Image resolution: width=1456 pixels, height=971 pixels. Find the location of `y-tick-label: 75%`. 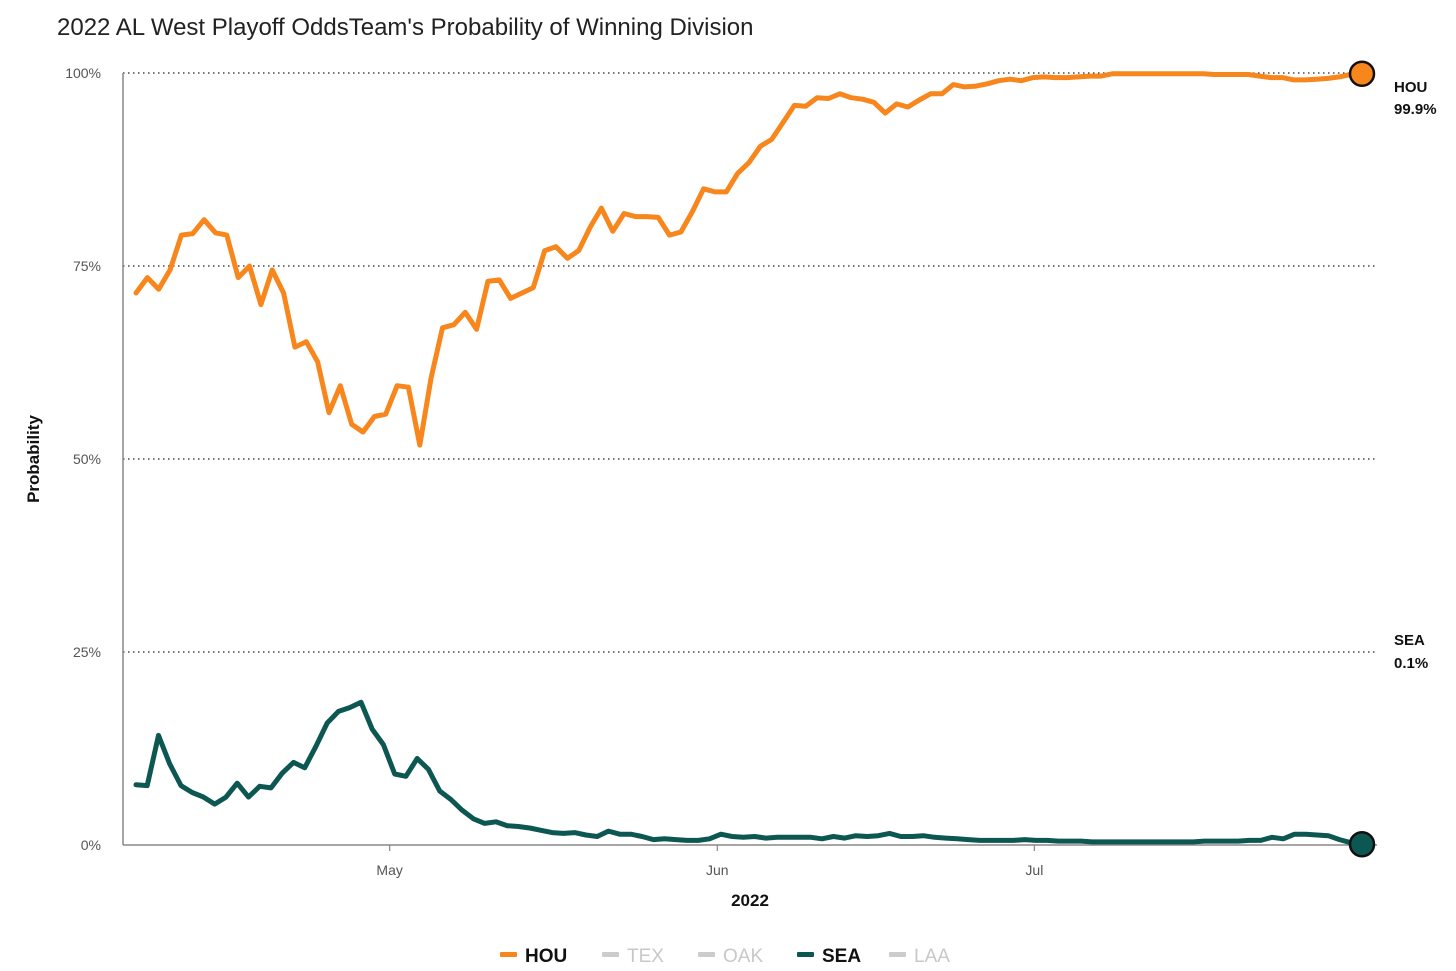

y-tick-label: 75% is located at coordinates (87, 266).